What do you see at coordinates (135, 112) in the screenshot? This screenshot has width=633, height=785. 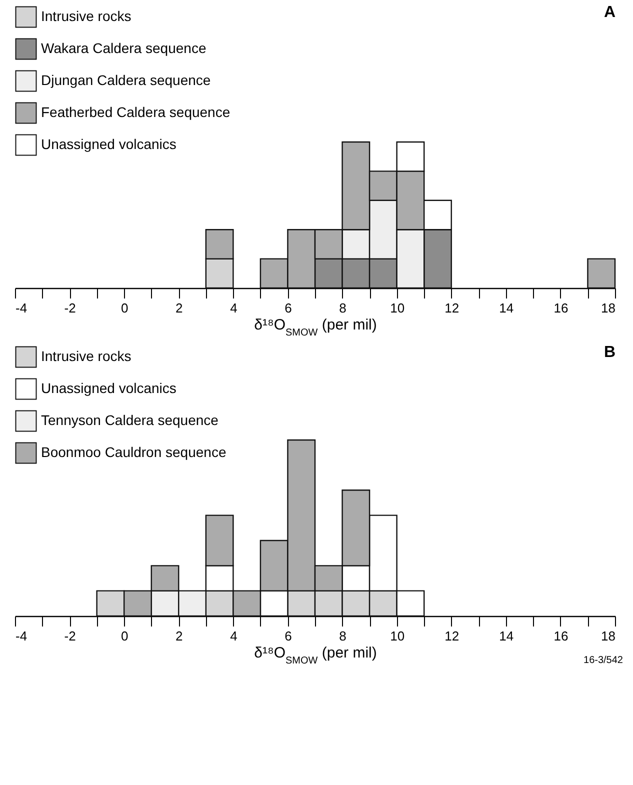 I see `legend-label: Featherbed Caldera sequence` at bounding box center [135, 112].